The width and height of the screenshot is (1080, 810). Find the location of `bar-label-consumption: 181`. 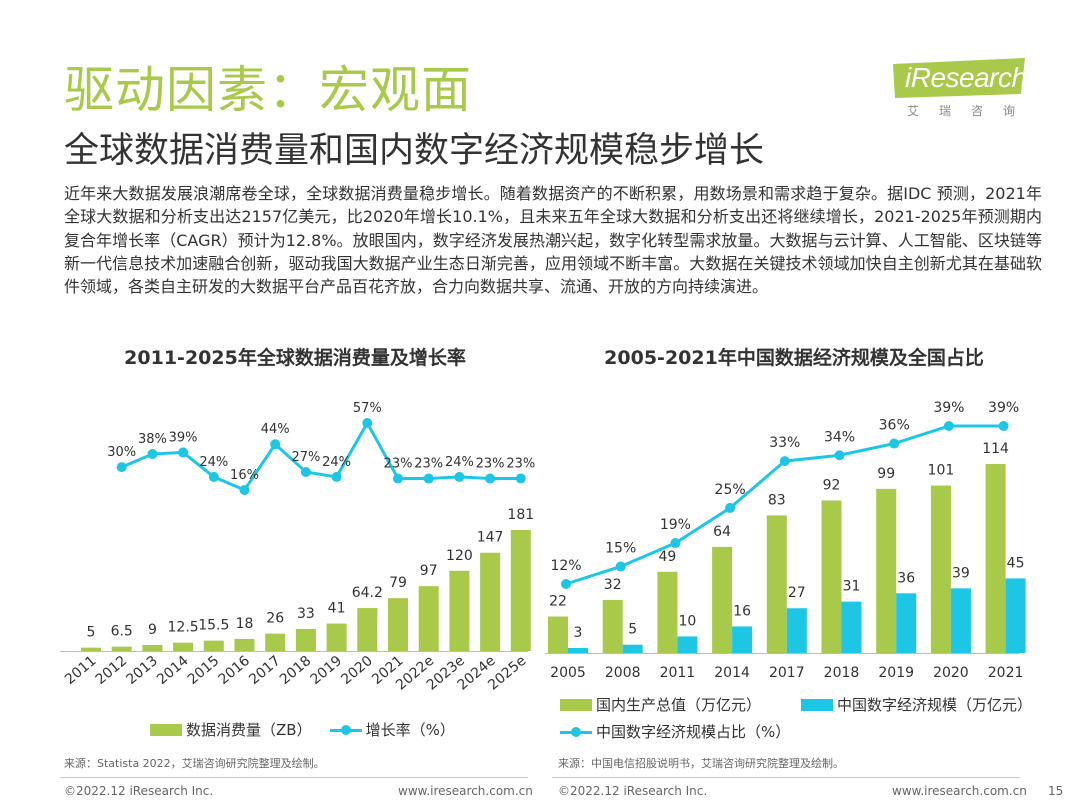

bar-label-consumption: 181 is located at coordinates (520, 515).